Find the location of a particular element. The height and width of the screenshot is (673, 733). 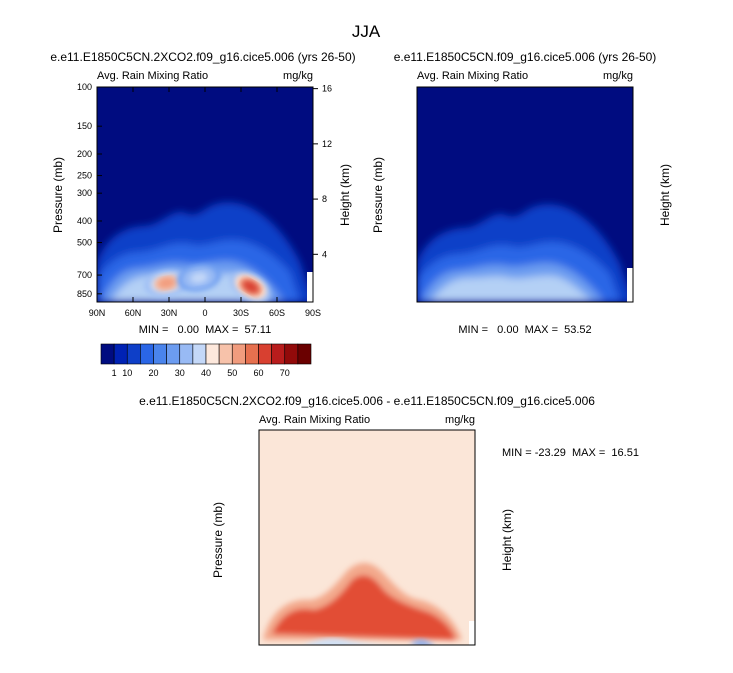

x-tick-label: 0 is located at coordinates (204, 313).